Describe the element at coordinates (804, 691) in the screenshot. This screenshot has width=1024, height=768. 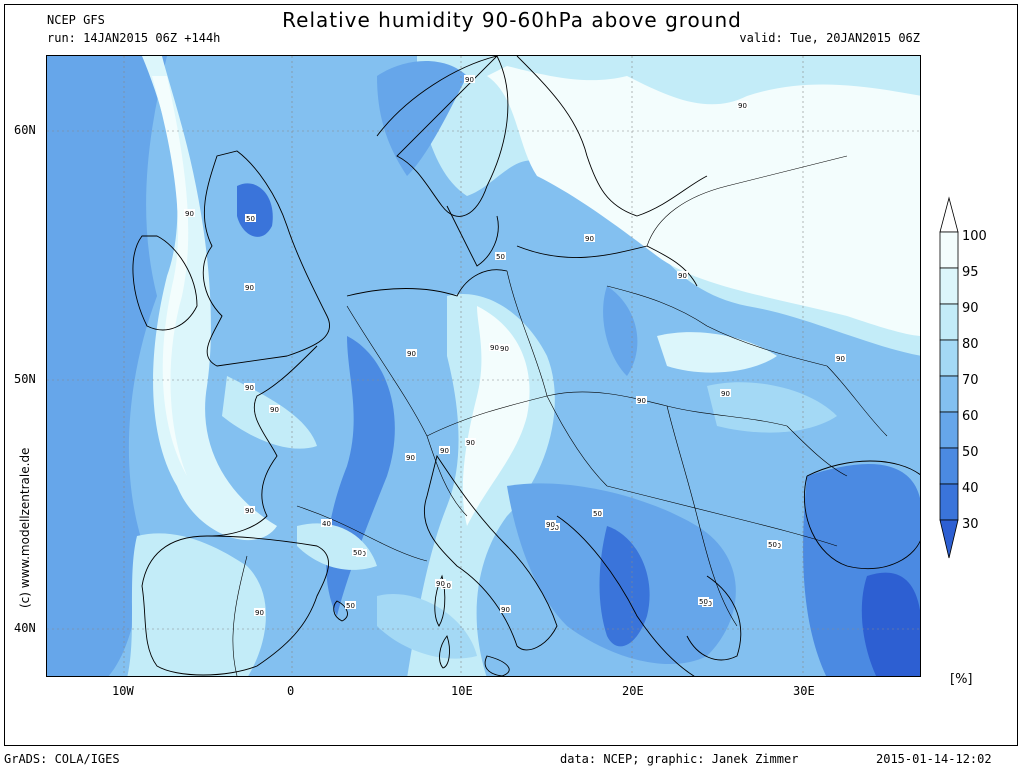
I see `lon-label-30e: 30E` at that location.